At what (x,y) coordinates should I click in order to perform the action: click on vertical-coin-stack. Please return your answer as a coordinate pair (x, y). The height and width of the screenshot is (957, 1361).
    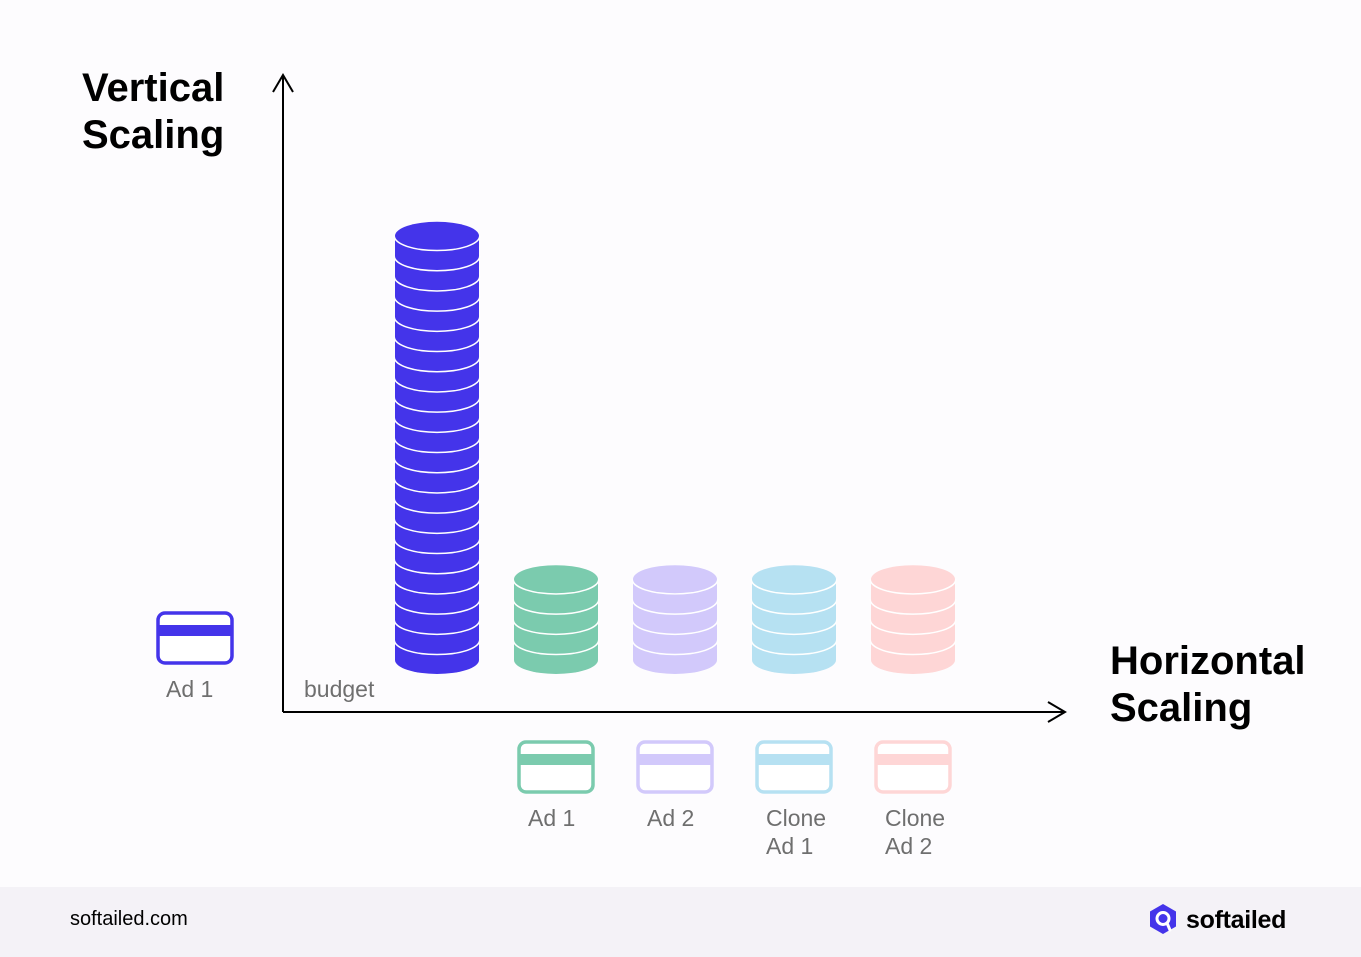
    Looking at the image, I should click on (437, 447).